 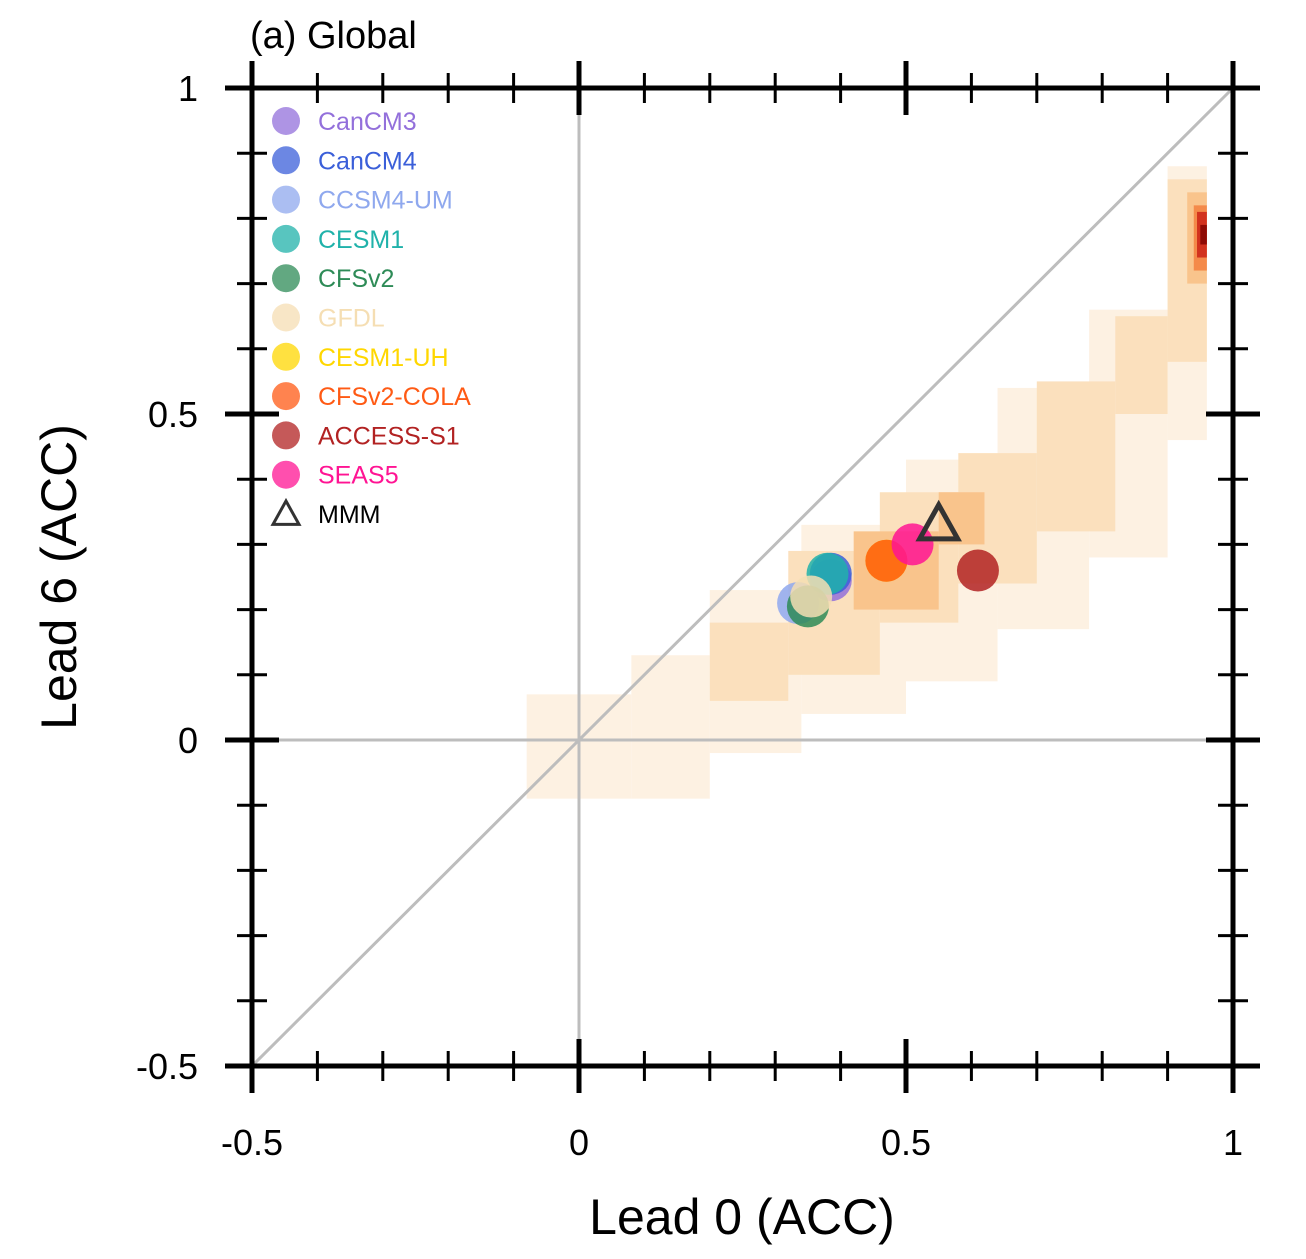 I want to click on legend-item: CCSM4-UM, so click(x=362, y=200).